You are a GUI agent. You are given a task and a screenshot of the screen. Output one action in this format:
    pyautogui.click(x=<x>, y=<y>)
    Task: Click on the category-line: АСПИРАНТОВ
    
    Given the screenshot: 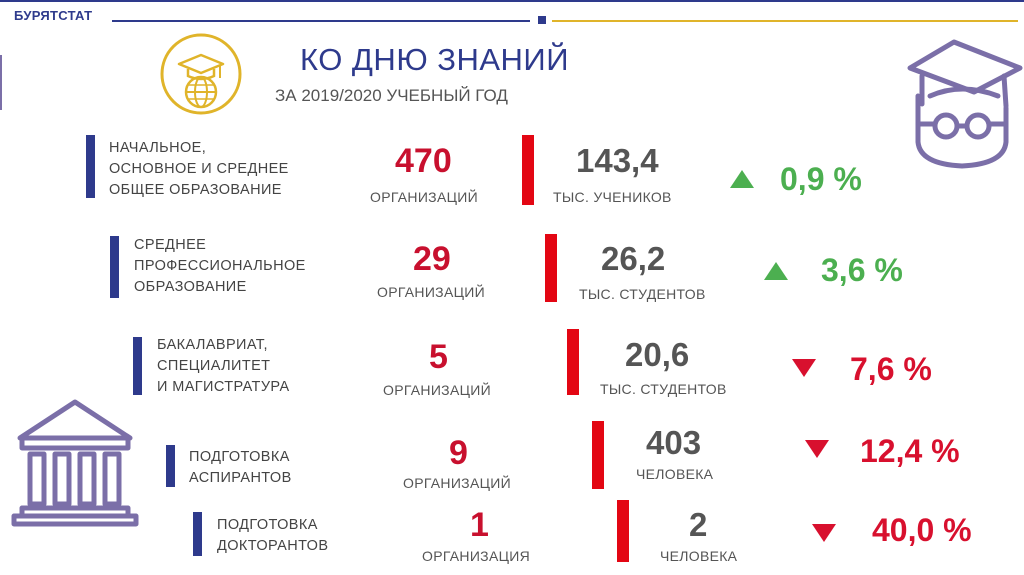 What is the action you would take?
    pyautogui.click(x=240, y=478)
    